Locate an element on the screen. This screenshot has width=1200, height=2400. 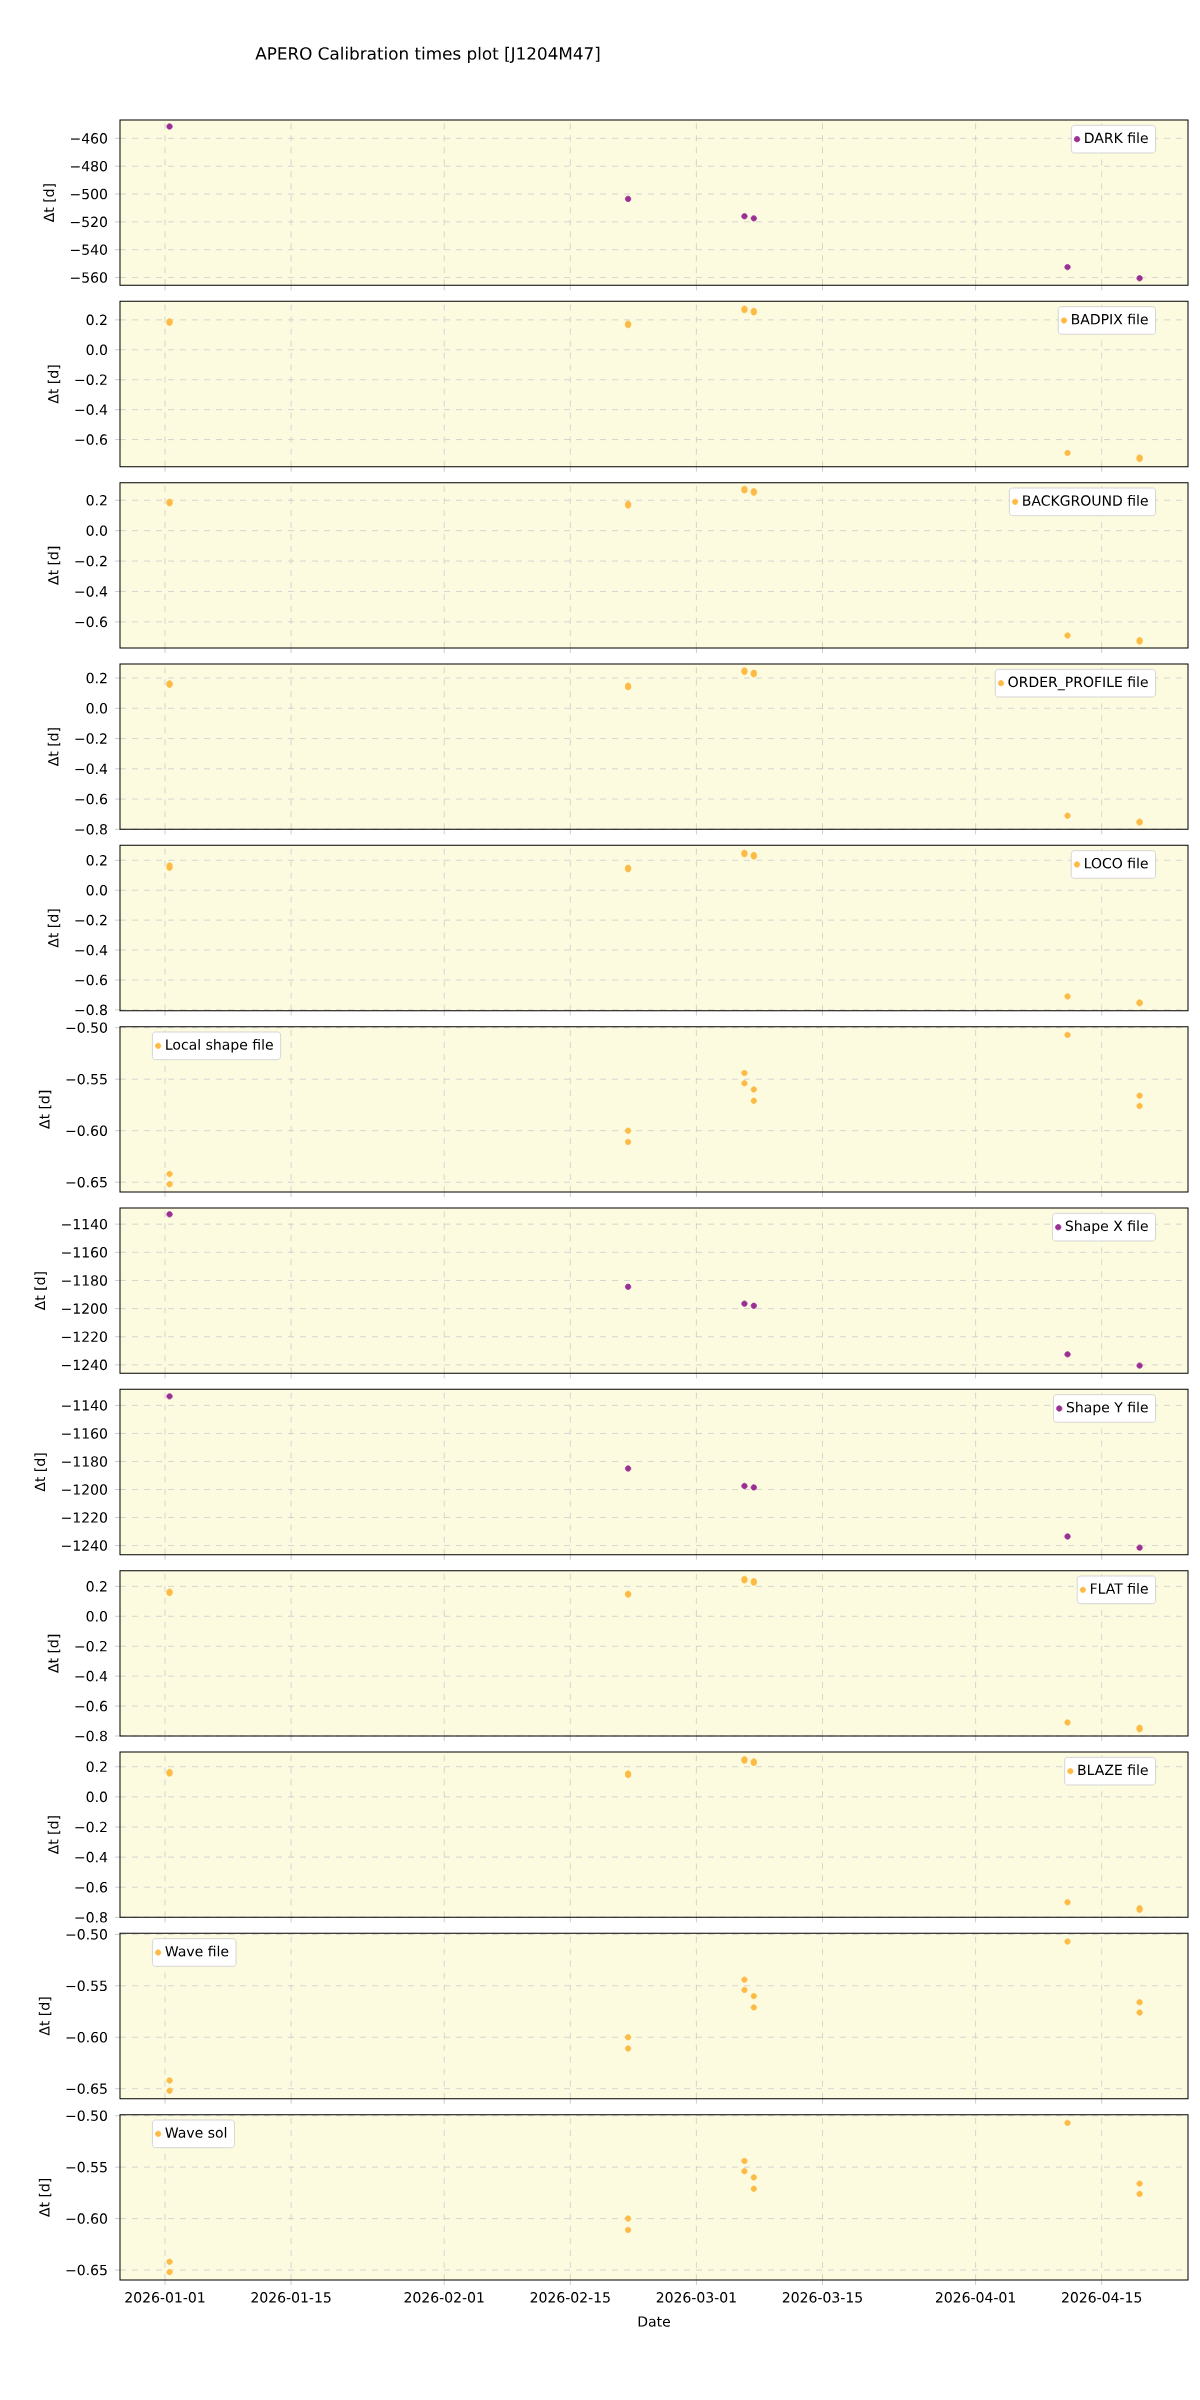
legend-label: LOCO file is located at coordinates (1116, 863).